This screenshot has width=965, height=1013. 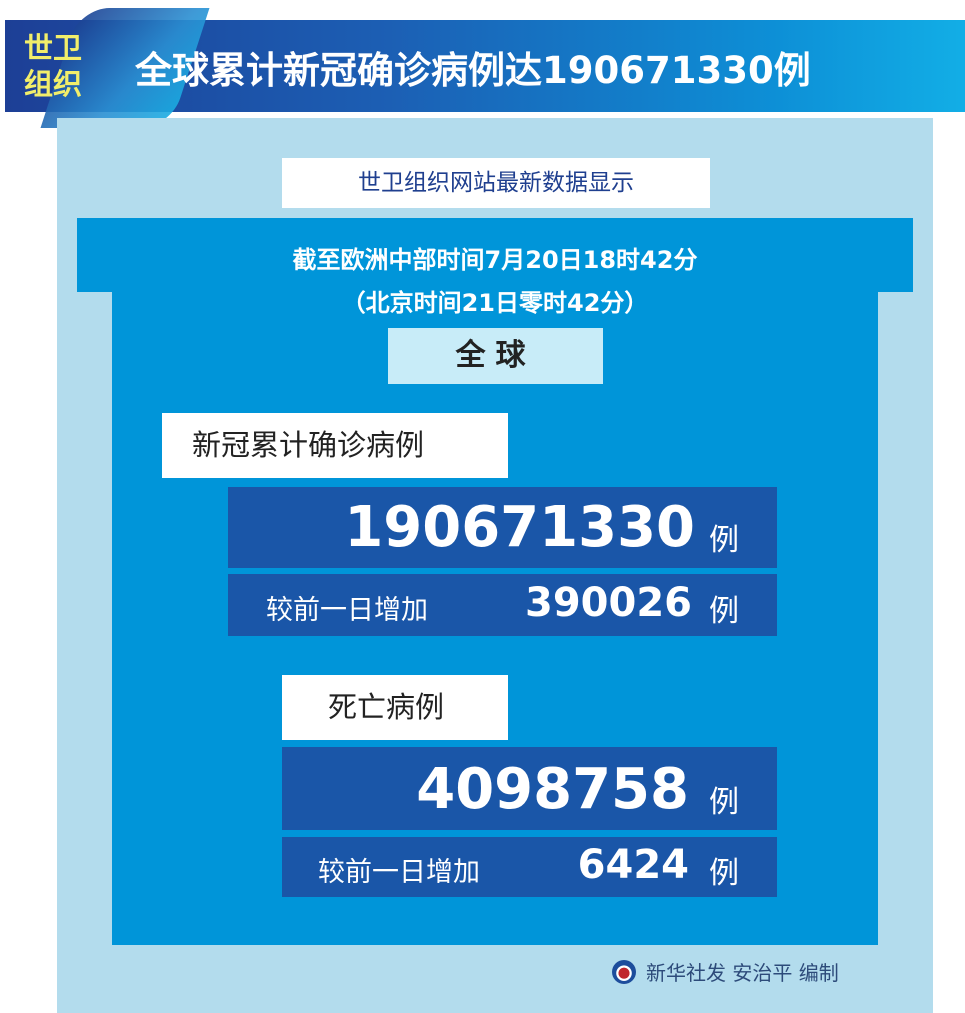 I want to click on scope-label: 全球, so click(x=495, y=356).